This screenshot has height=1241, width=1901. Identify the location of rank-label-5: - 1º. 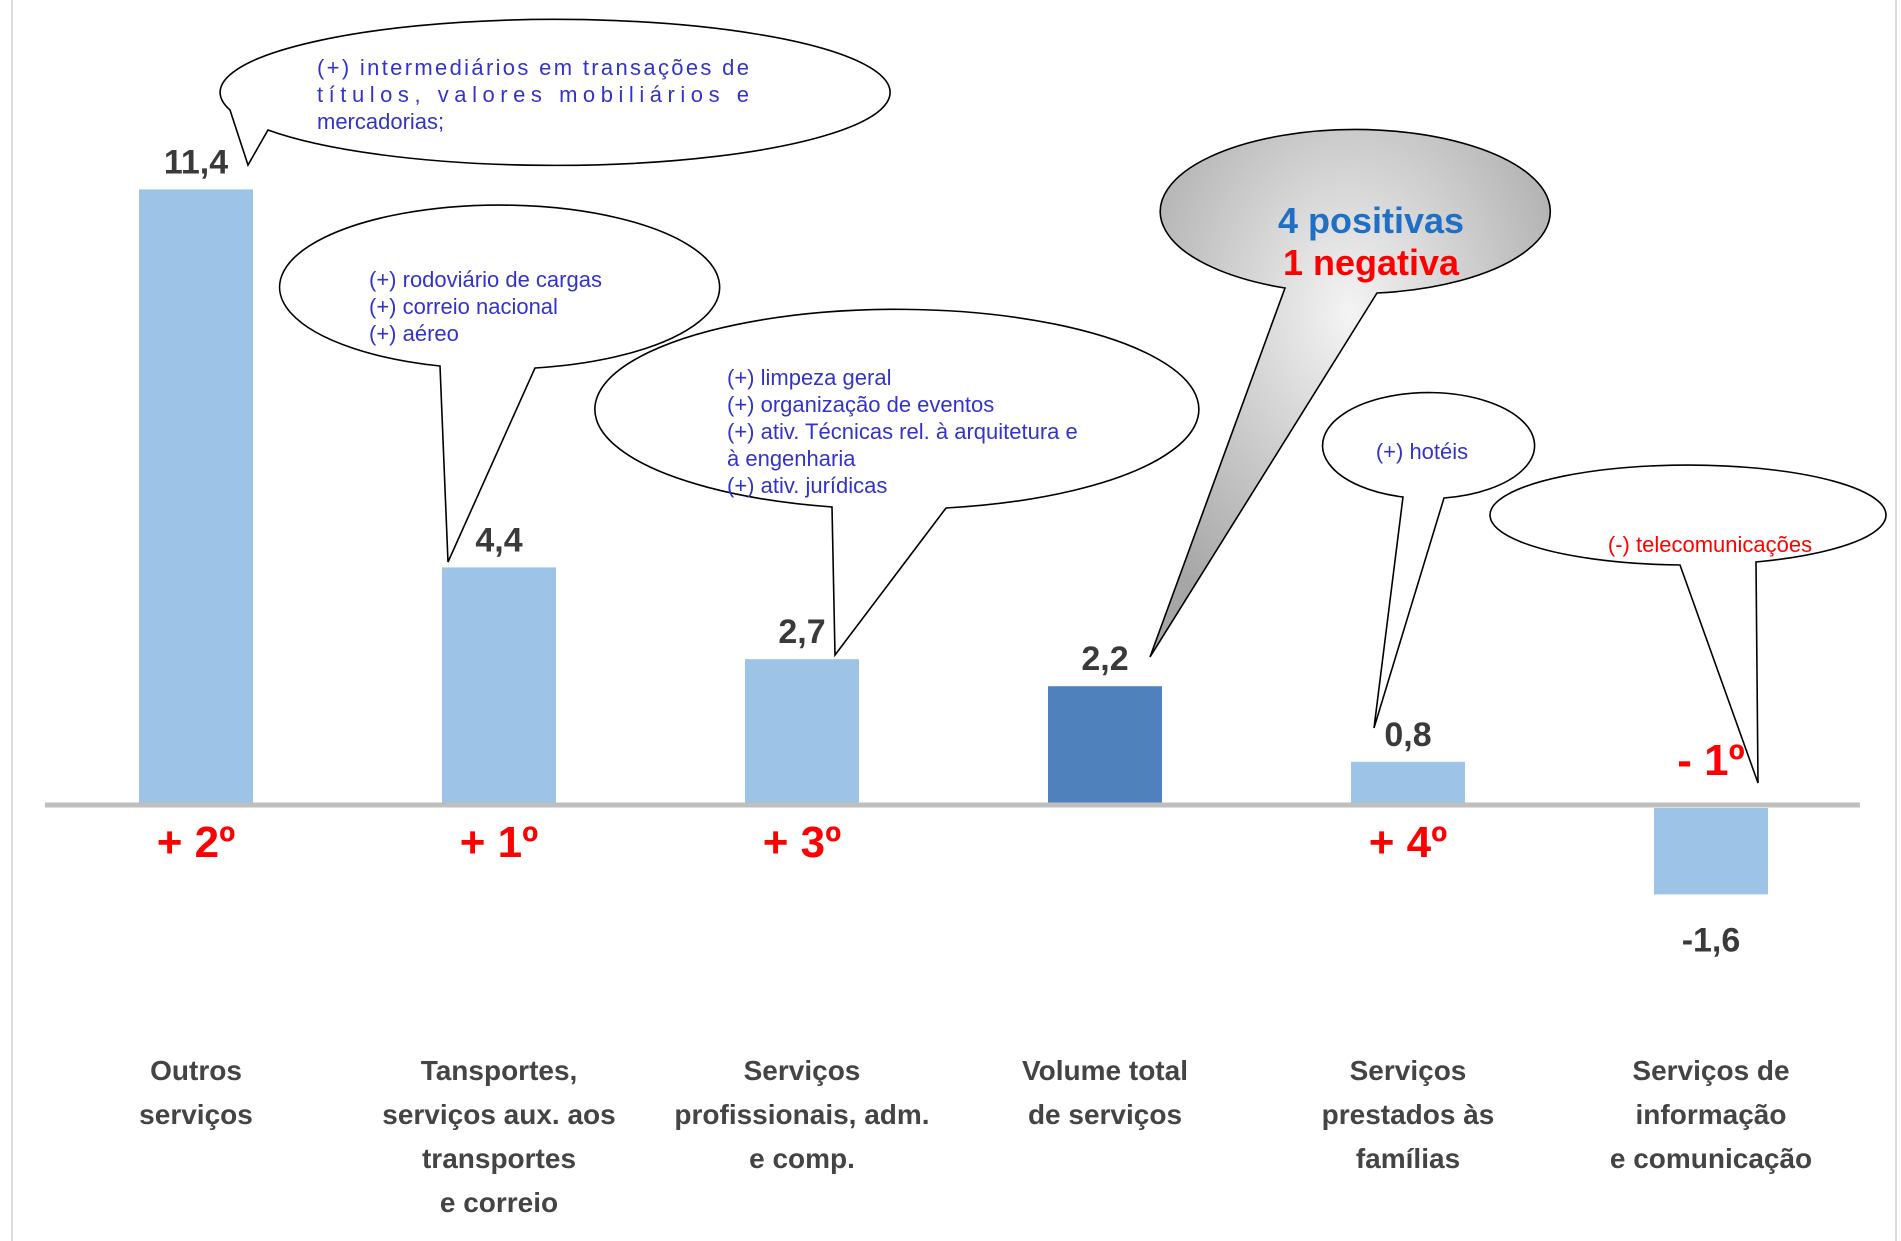
(1710, 760).